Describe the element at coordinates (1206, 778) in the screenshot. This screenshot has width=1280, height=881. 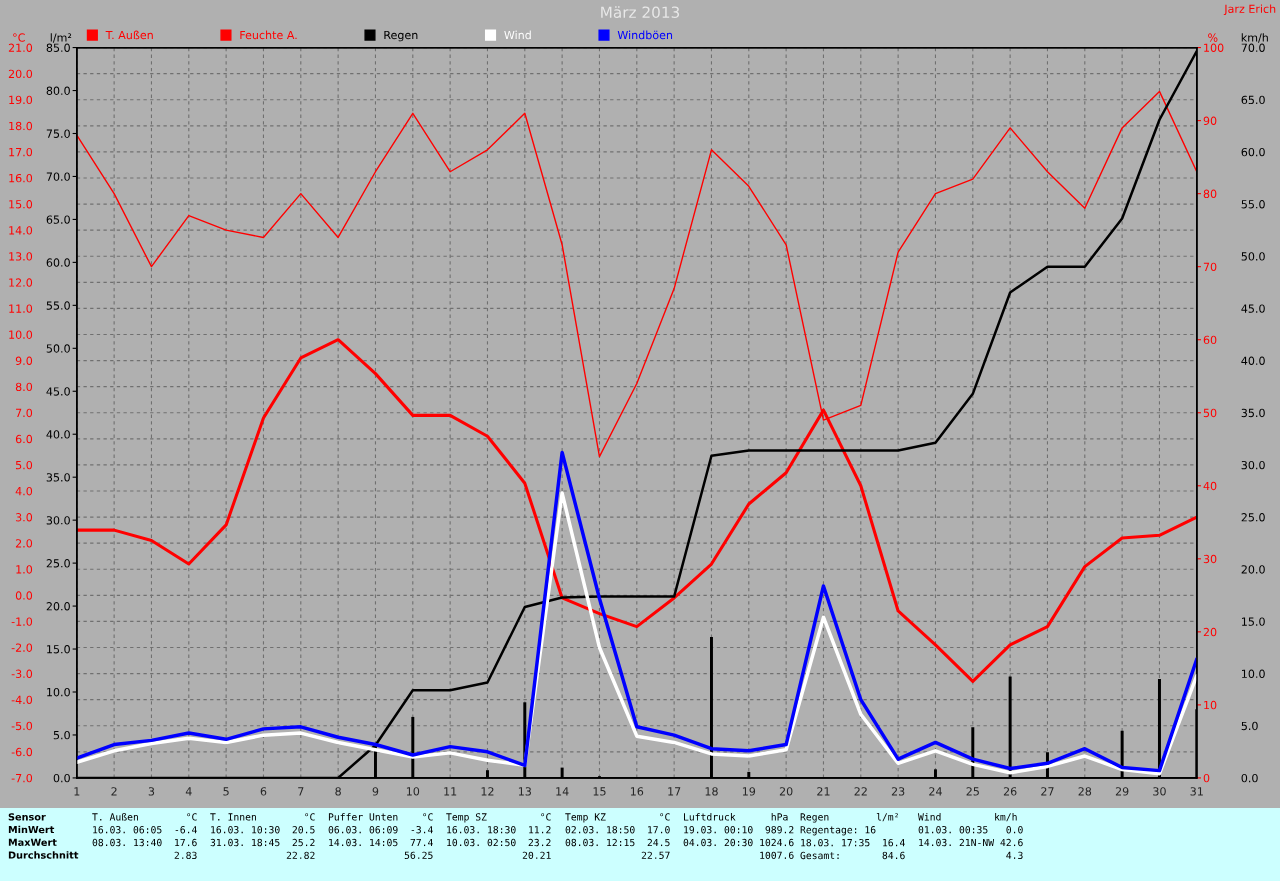
I see `y2-tick-label: 0` at that location.